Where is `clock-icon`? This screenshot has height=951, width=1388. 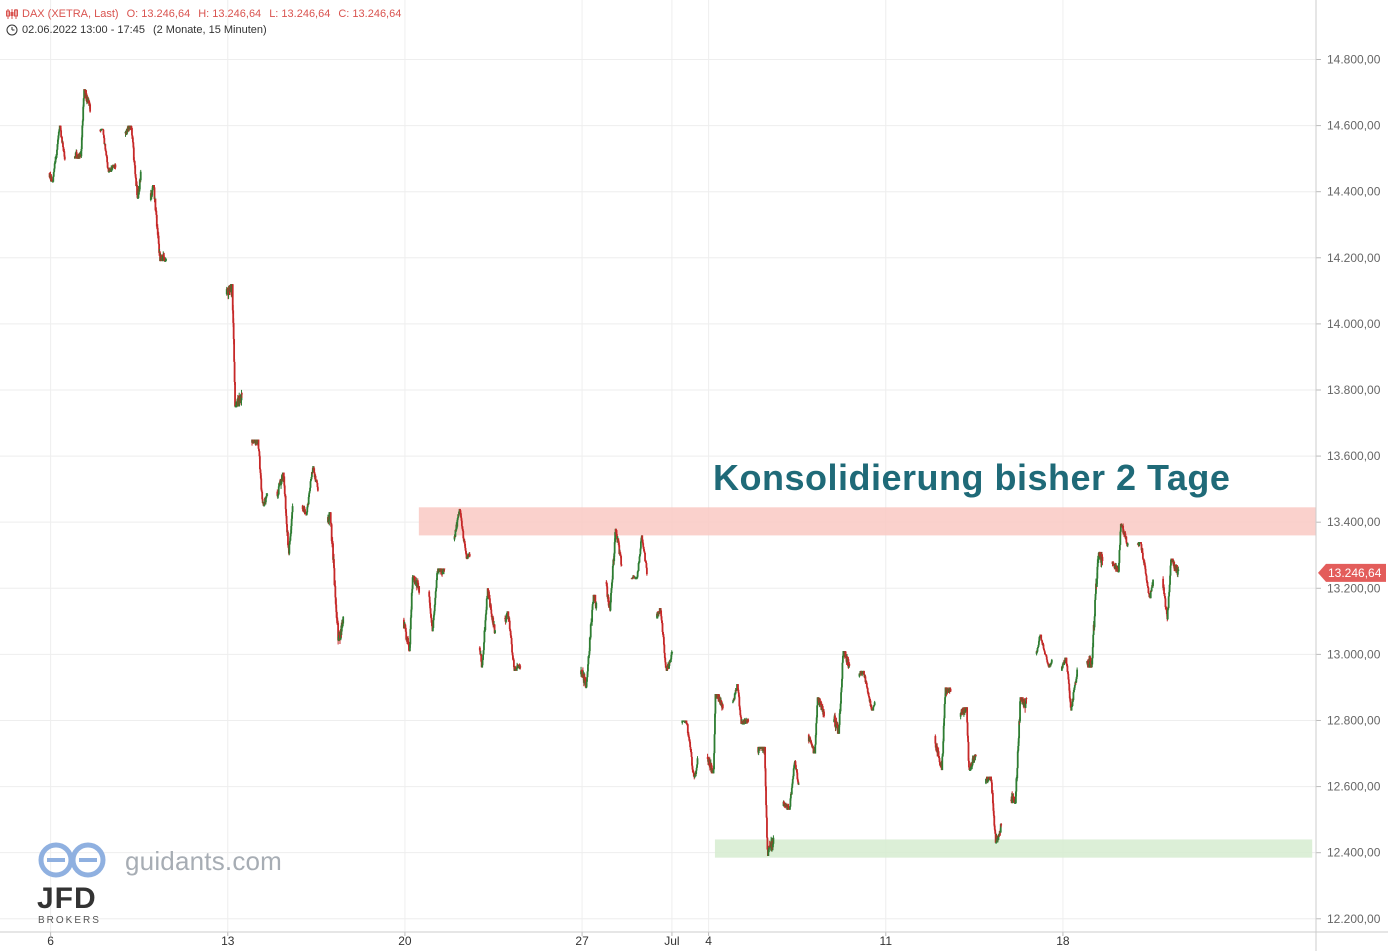
clock-icon is located at coordinates (12, 30).